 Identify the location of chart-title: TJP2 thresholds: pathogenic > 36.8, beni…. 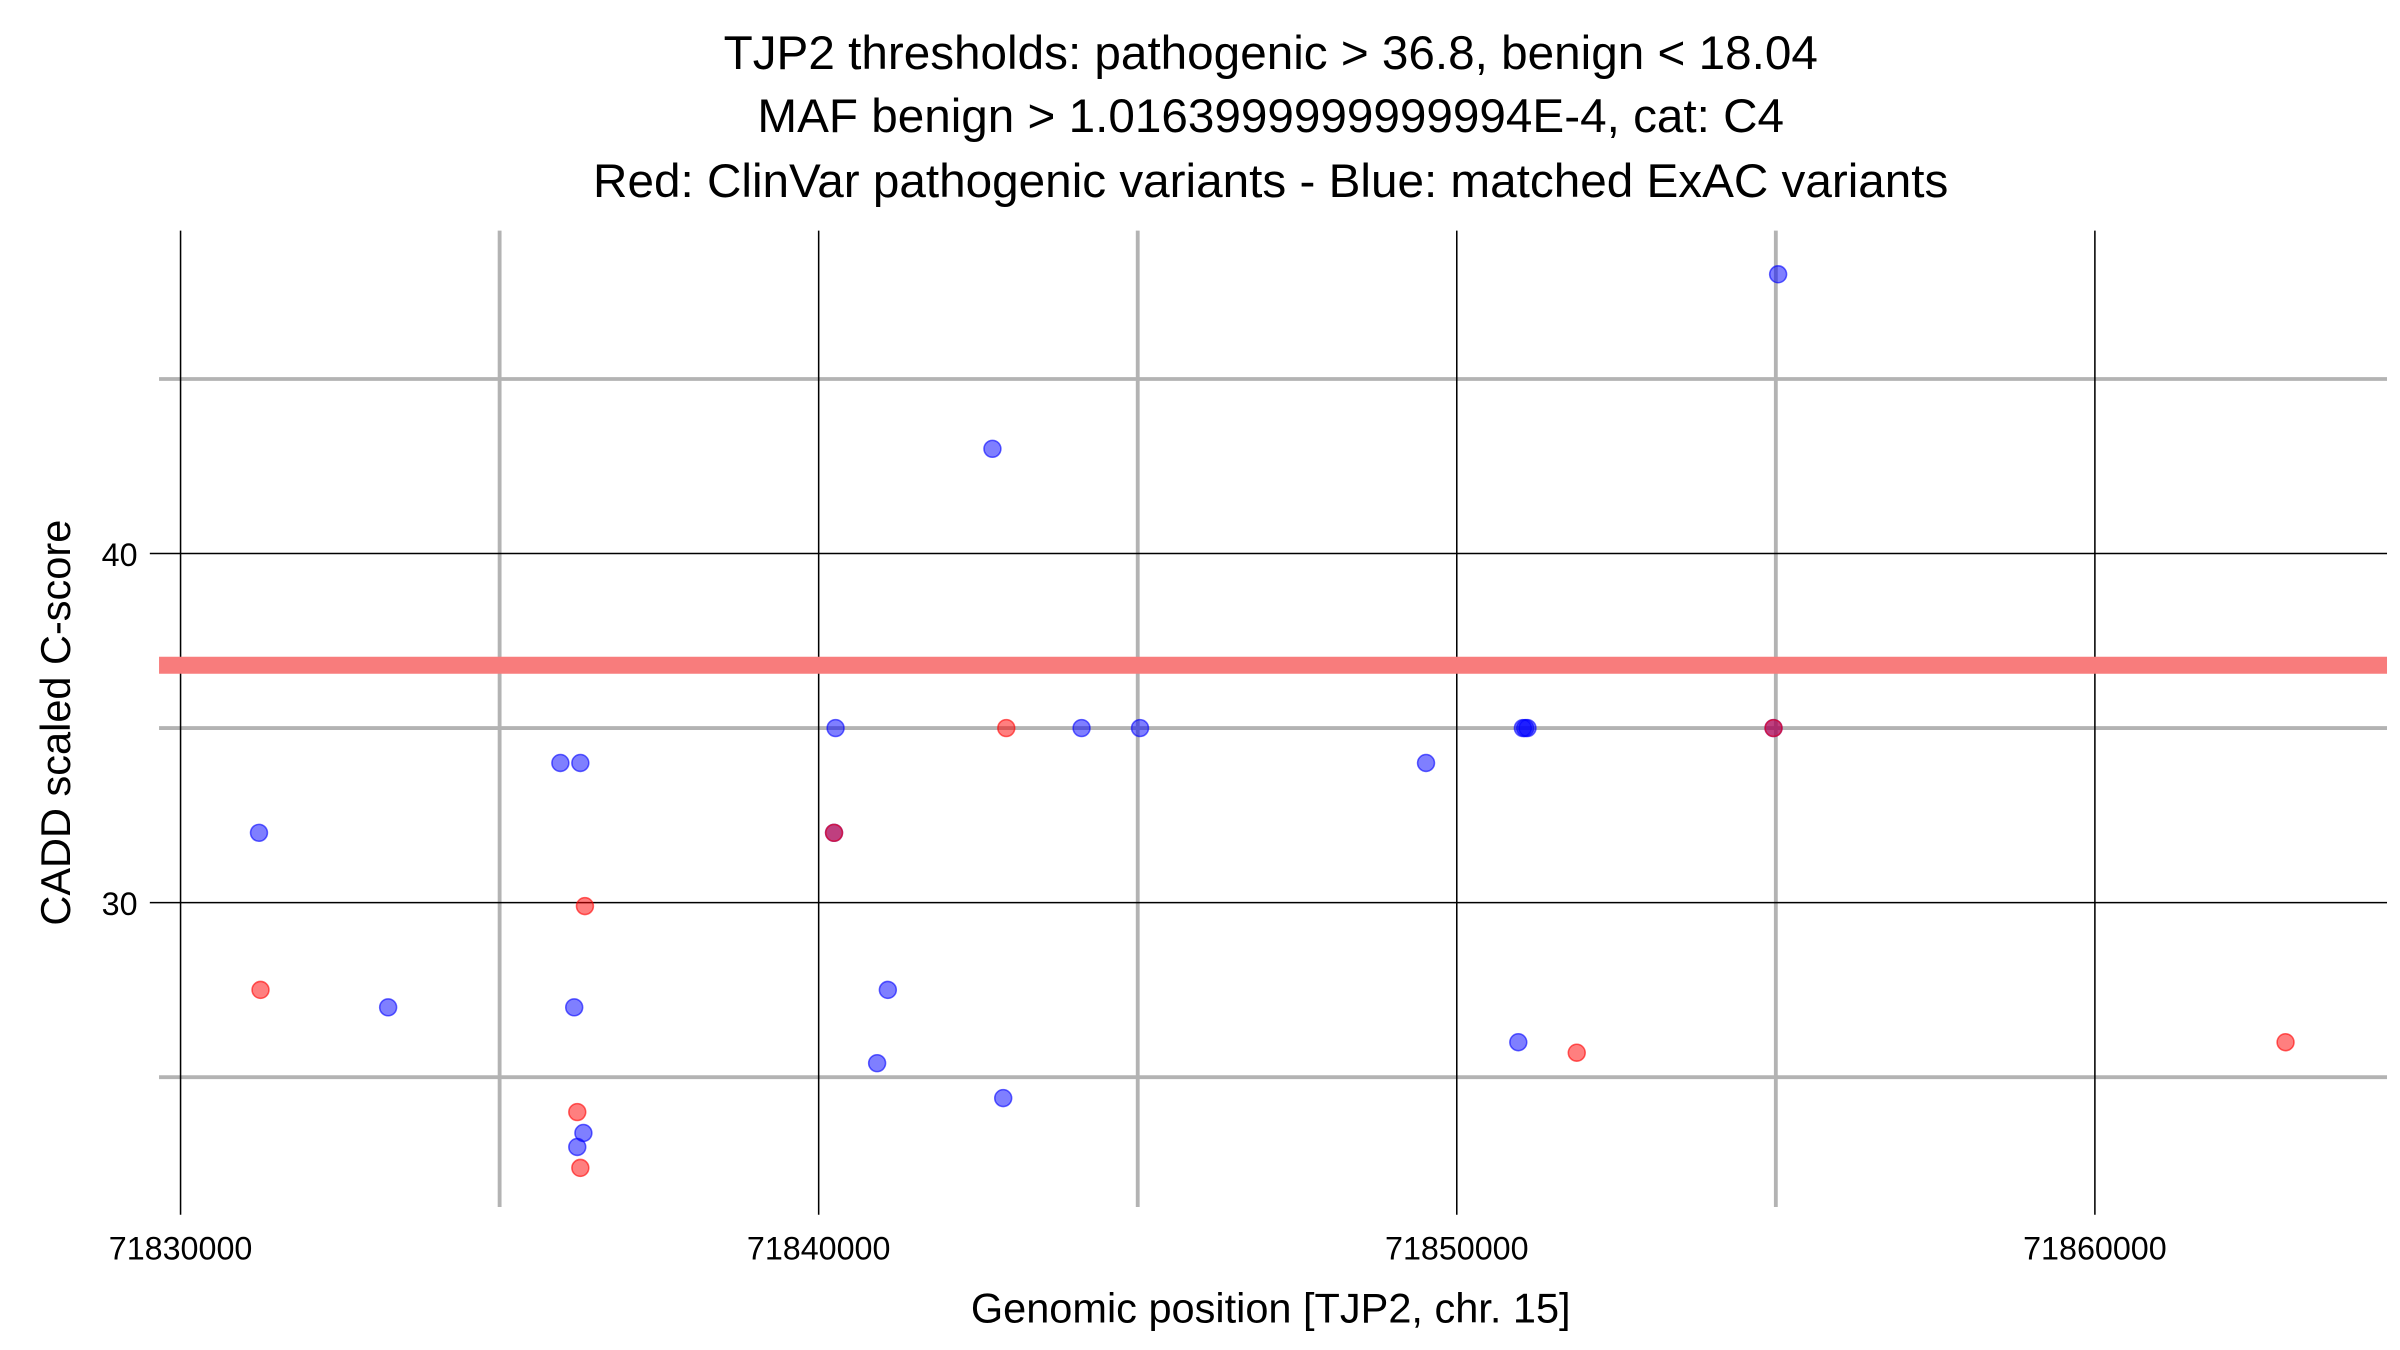
(1270, 117).